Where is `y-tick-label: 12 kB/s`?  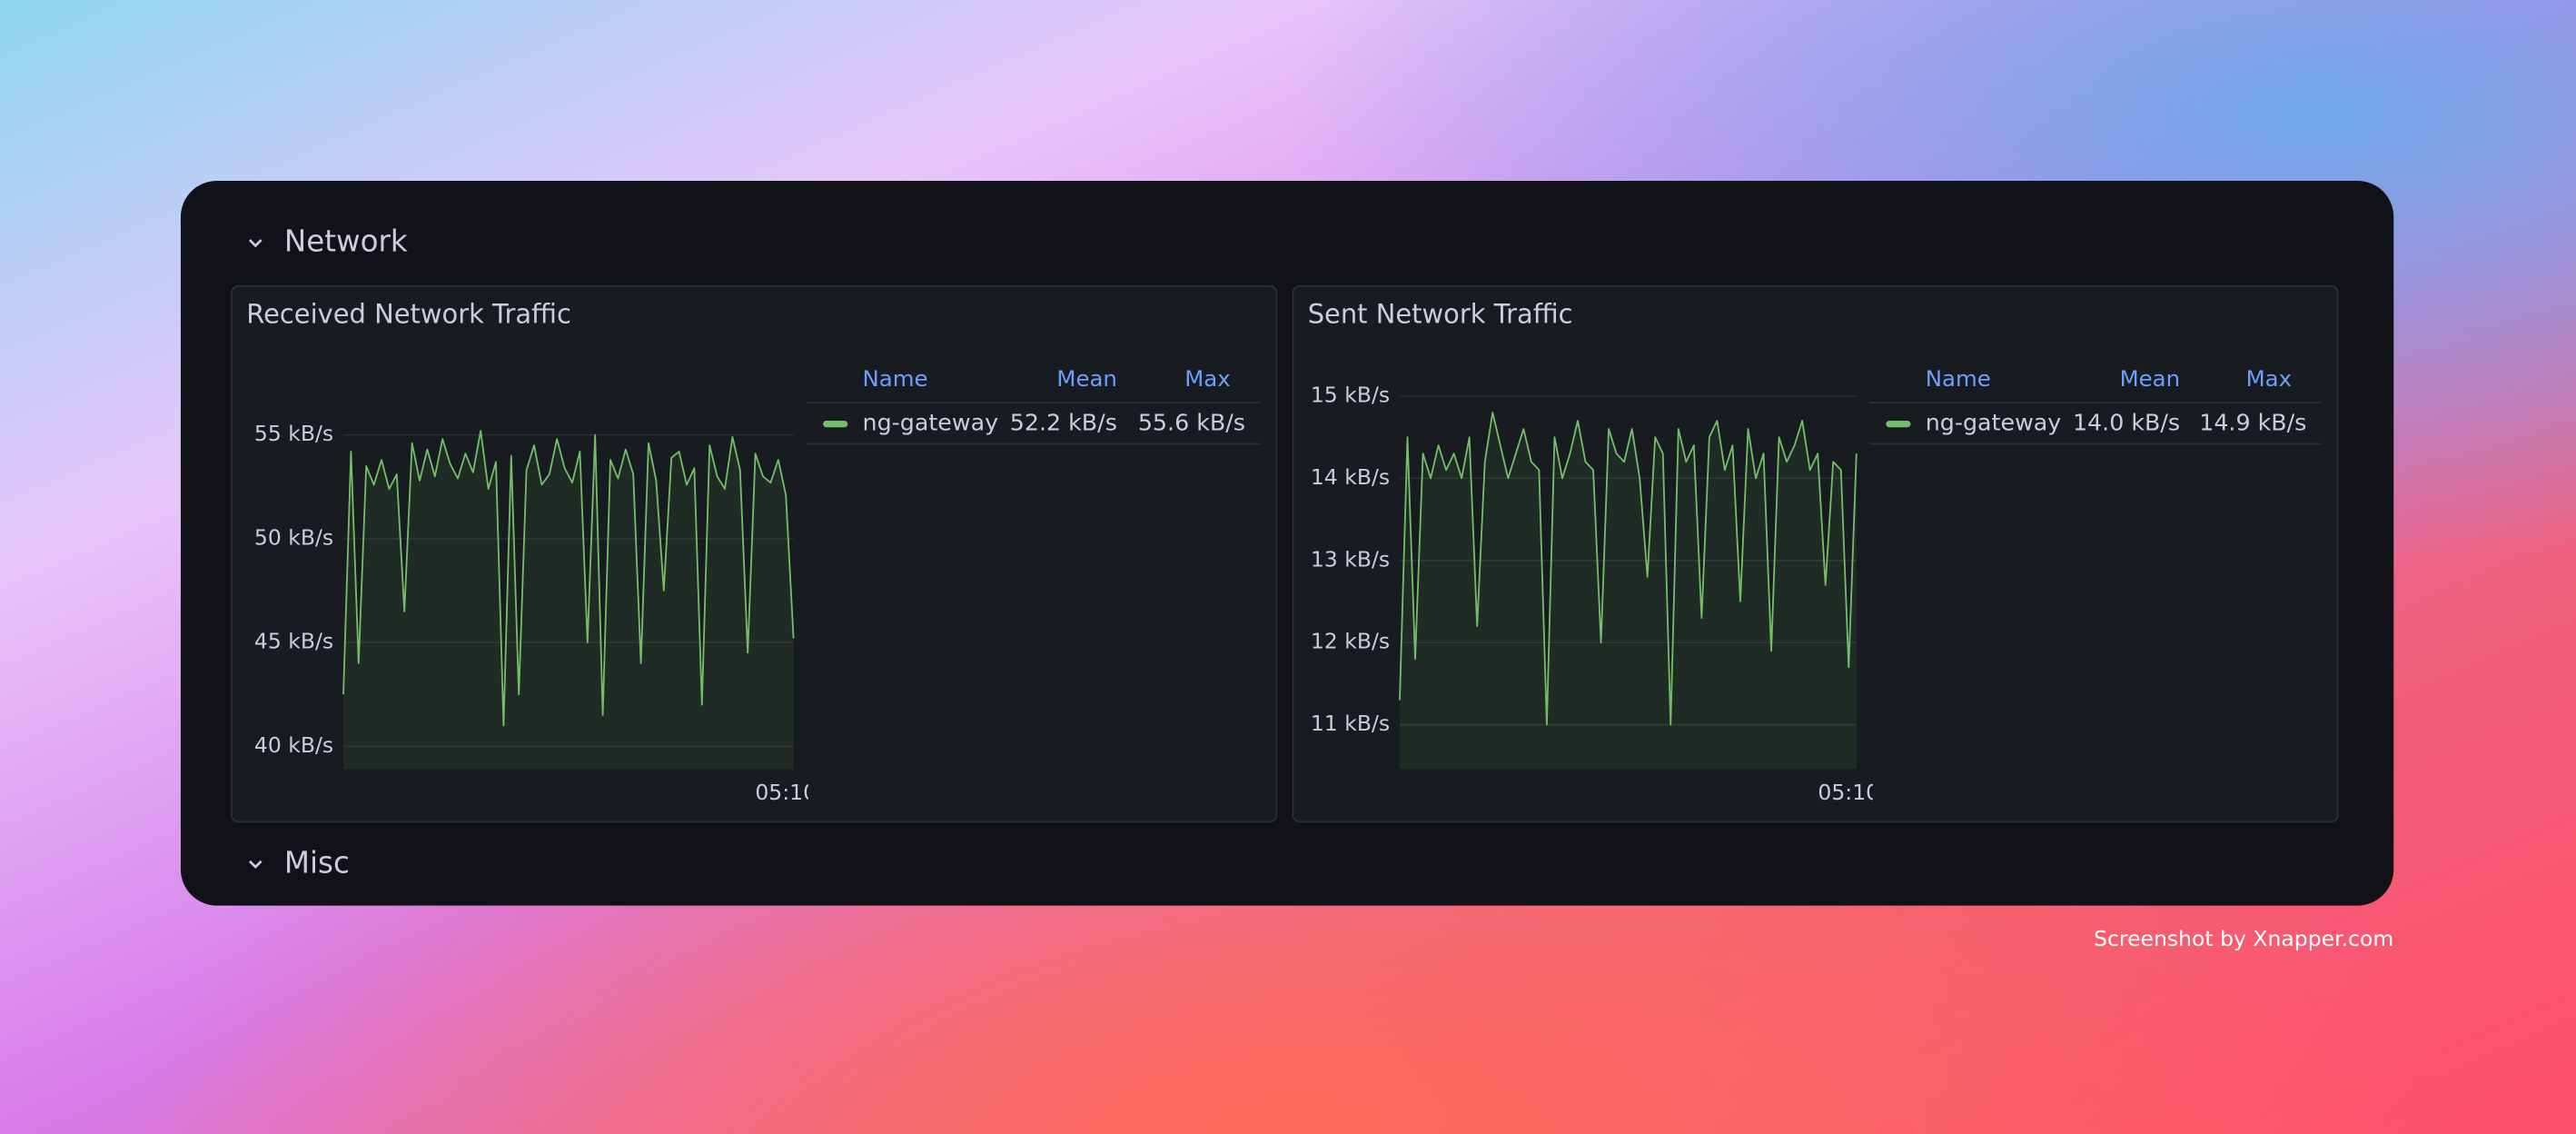 y-tick-label: 12 kB/s is located at coordinates (1350, 641).